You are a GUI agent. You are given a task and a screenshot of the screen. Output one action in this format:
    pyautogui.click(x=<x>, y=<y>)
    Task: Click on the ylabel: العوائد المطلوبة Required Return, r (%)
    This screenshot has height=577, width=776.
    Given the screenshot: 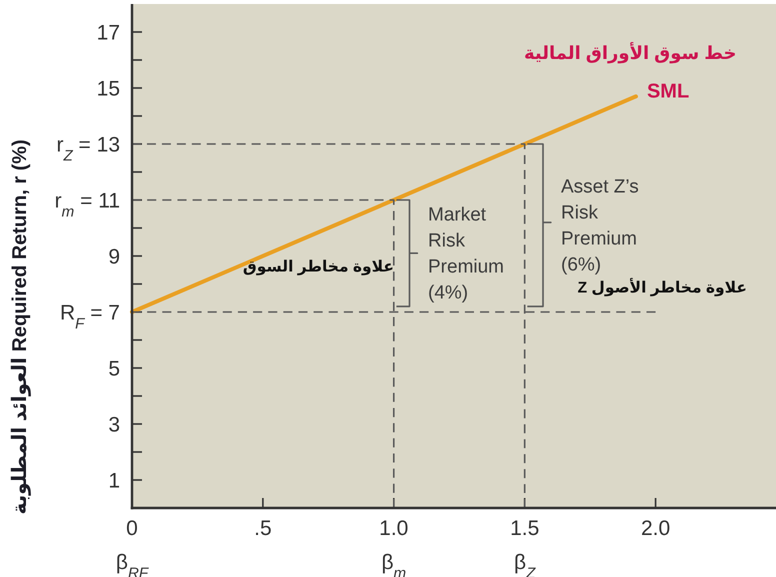 What is the action you would take?
    pyautogui.click(x=20, y=327)
    